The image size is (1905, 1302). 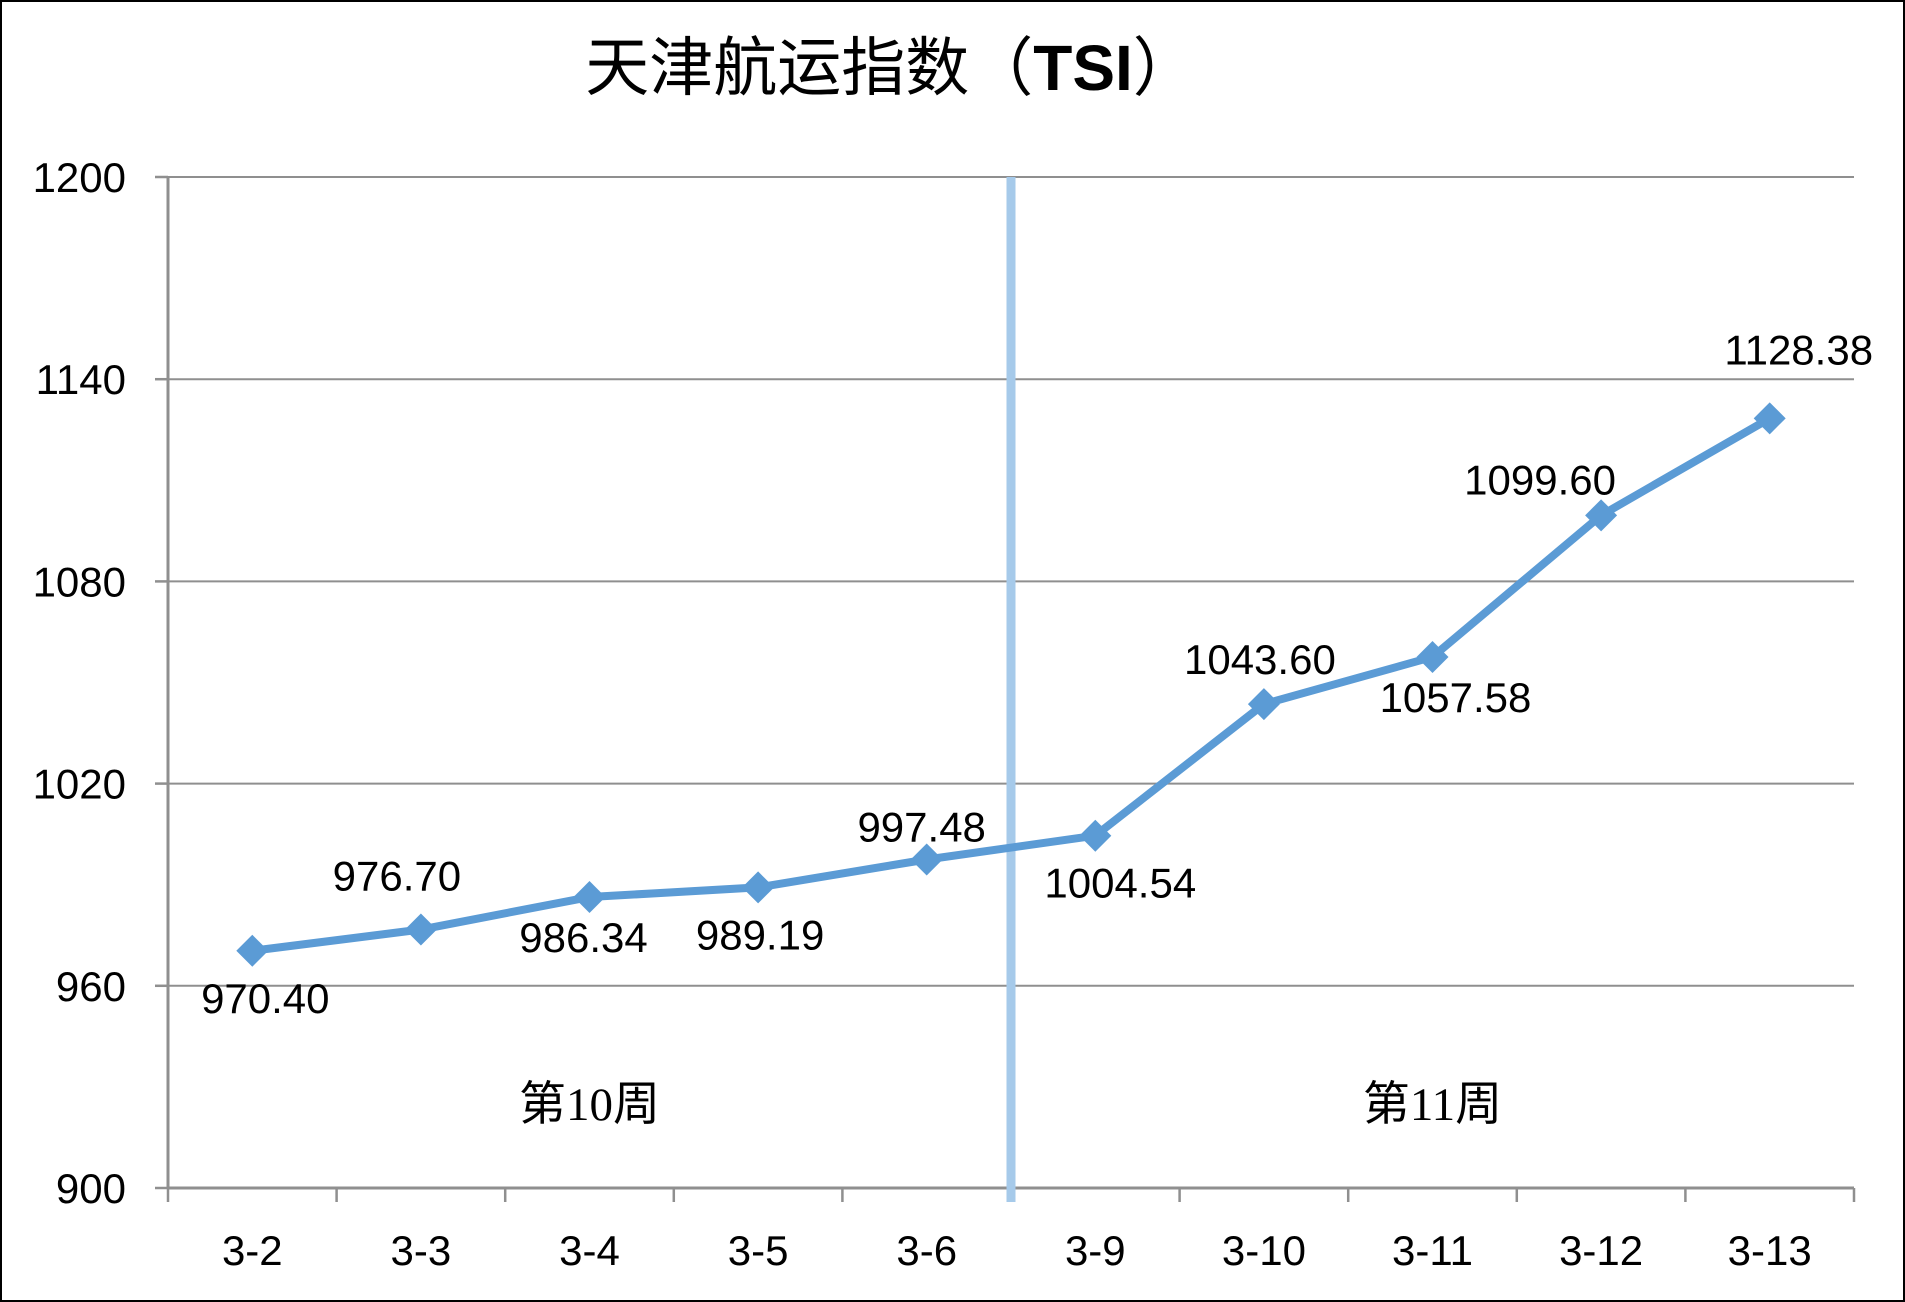 What do you see at coordinates (583, 937) in the screenshot?
I see `data-label-3-4: 986.34` at bounding box center [583, 937].